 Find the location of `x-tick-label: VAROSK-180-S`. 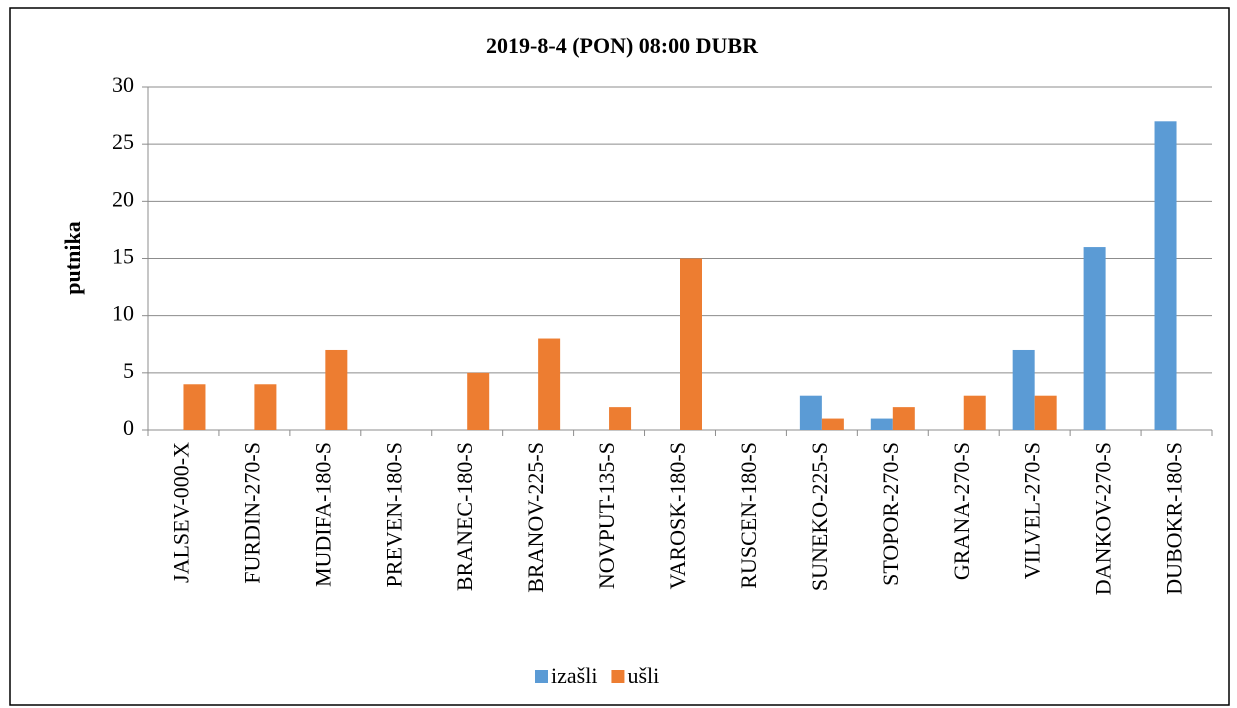

x-tick-label: VAROSK-180-S is located at coordinates (677, 516).